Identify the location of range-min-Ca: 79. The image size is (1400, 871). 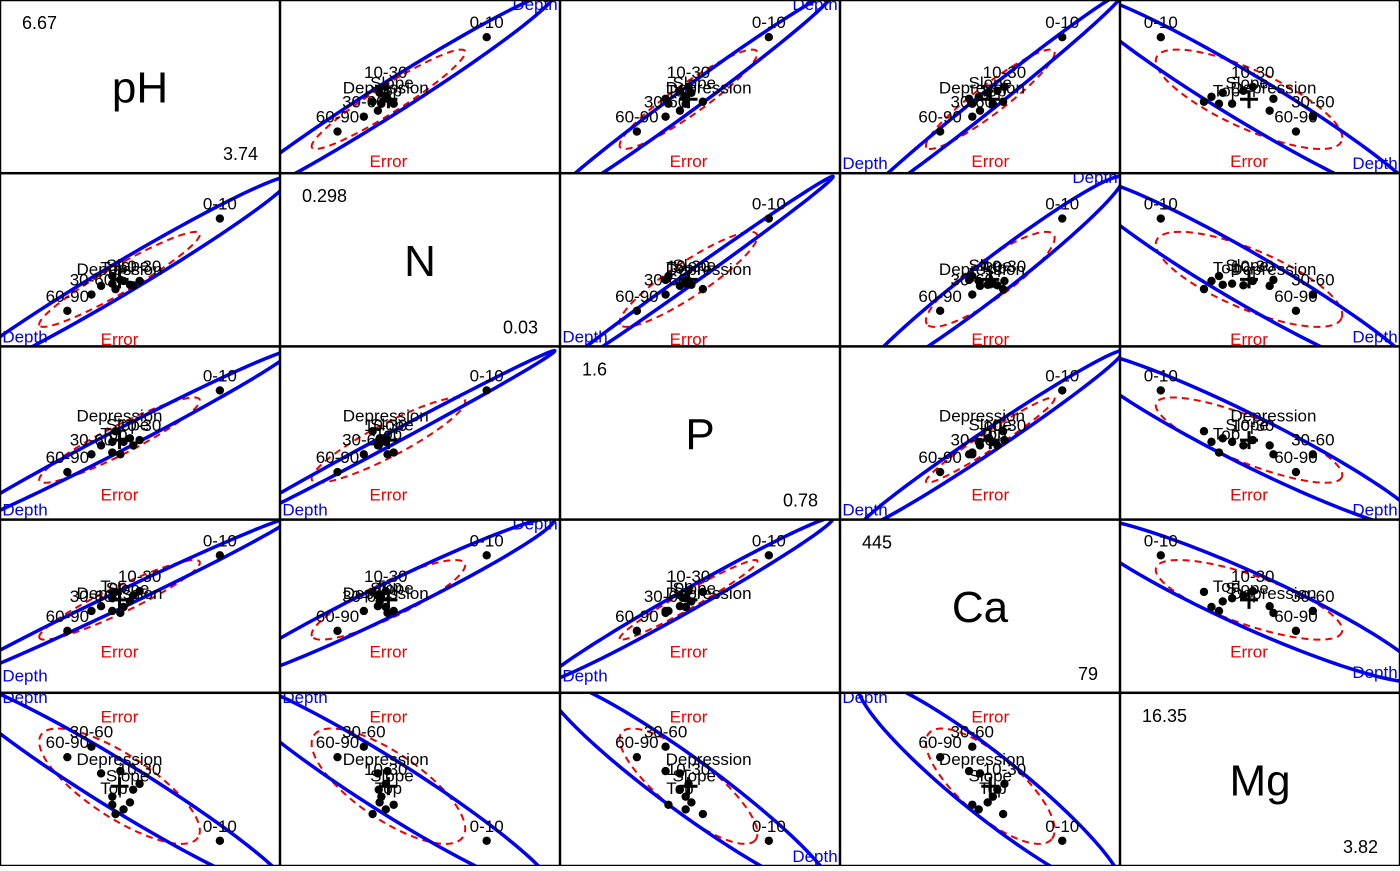
(1088, 674).